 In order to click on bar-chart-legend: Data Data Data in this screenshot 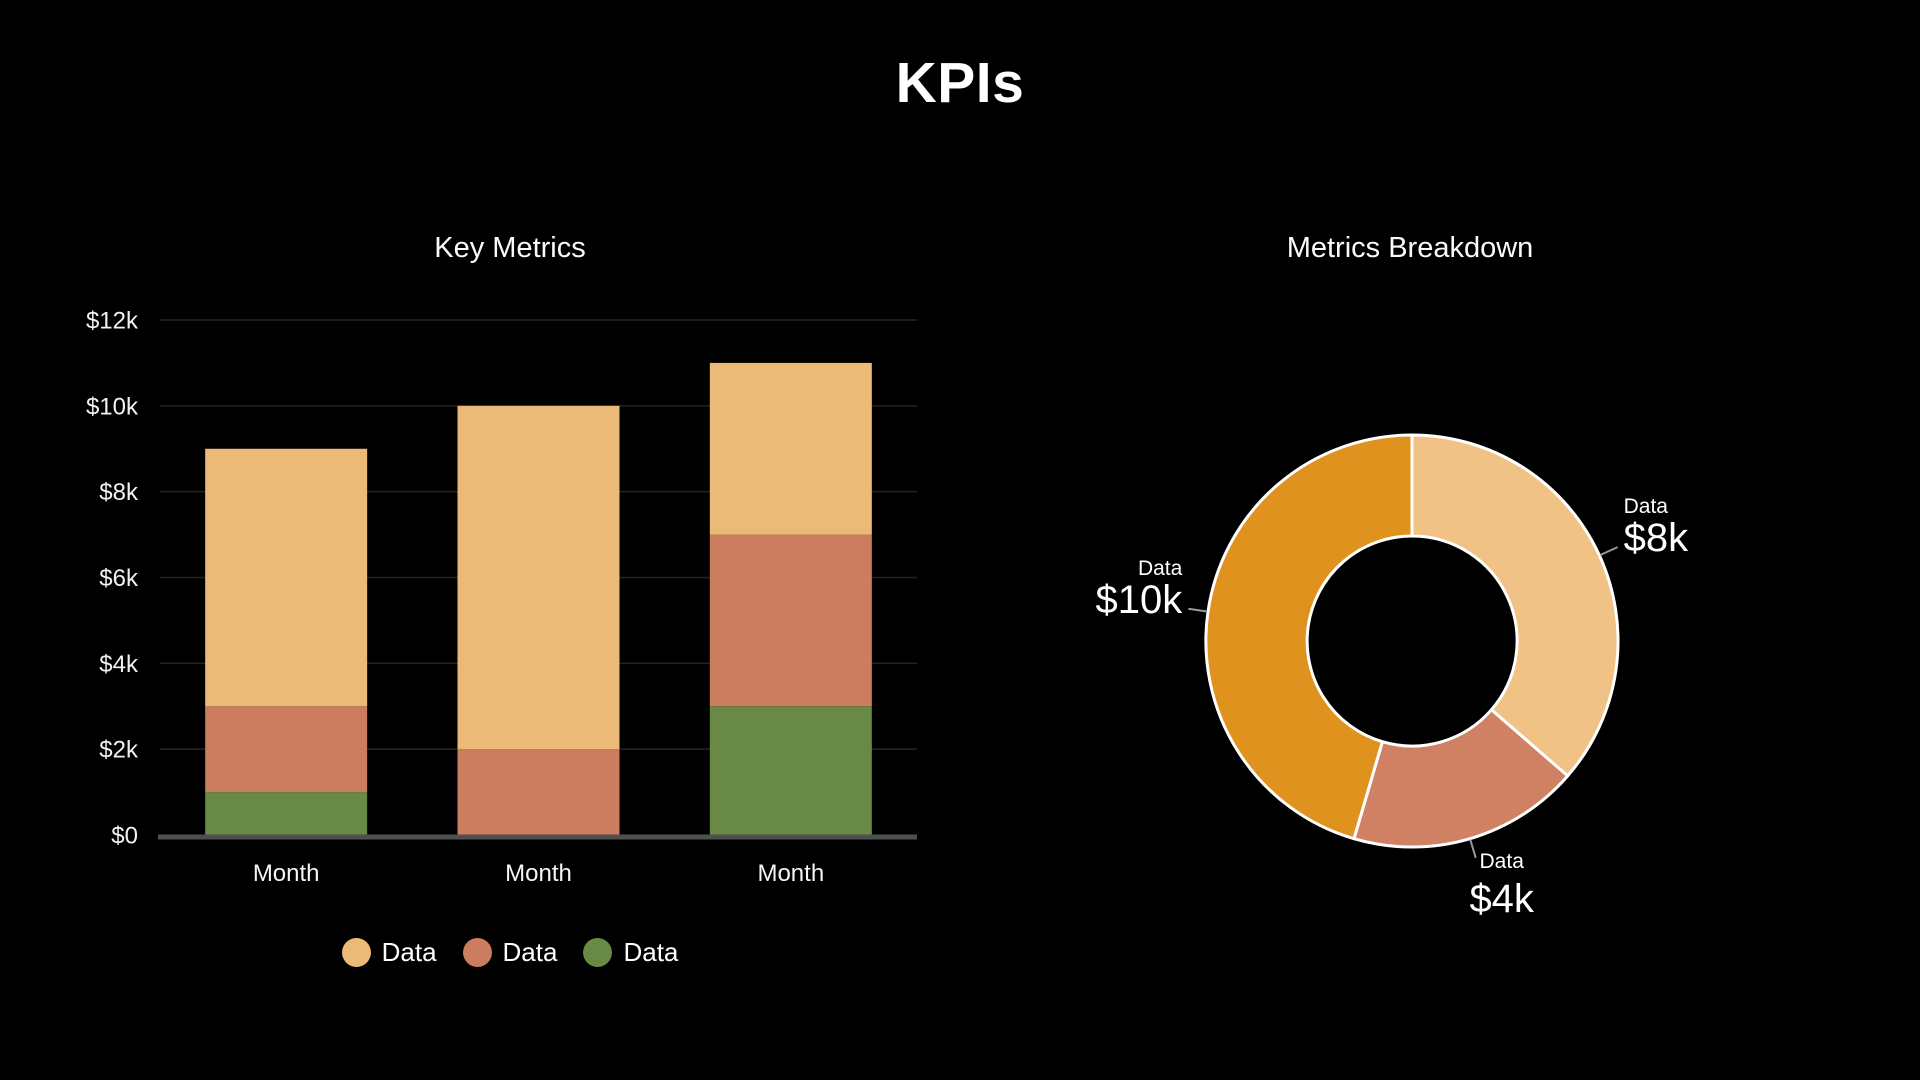, I will do `click(510, 952)`.